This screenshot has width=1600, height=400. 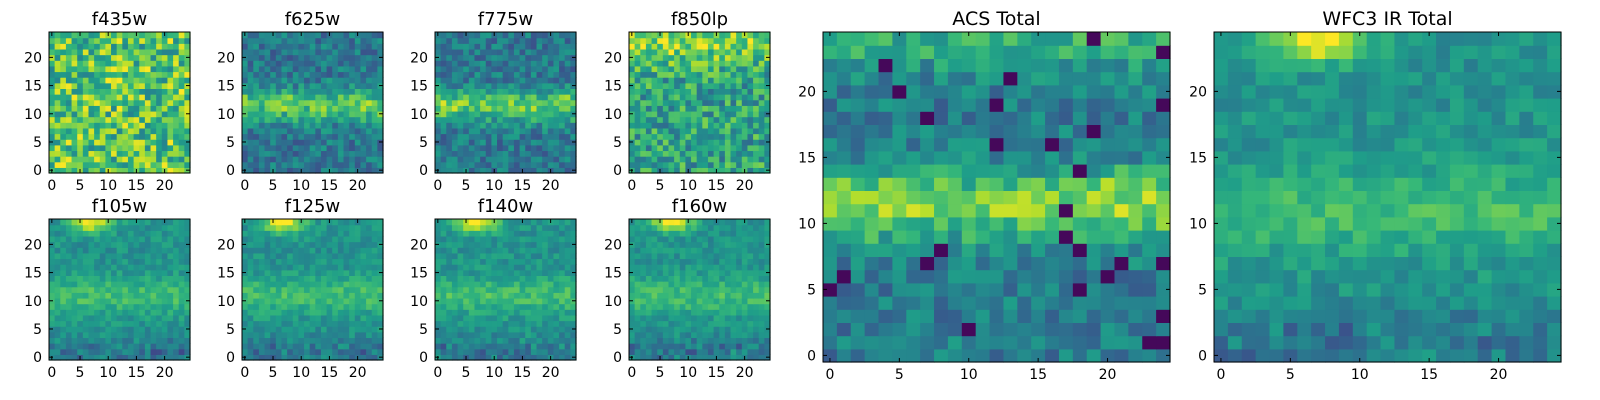 I want to click on y-tick-label: 15, so click(x=33, y=87).